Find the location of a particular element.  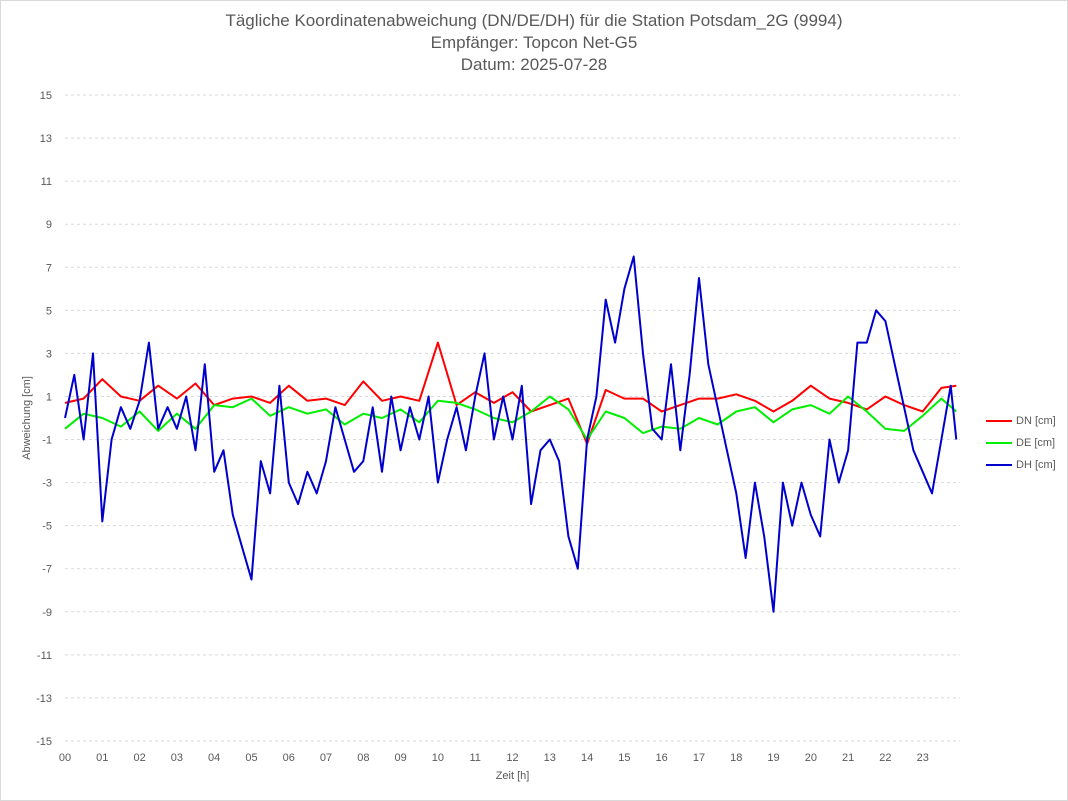

x-tick-label: 05 is located at coordinates (251, 758).